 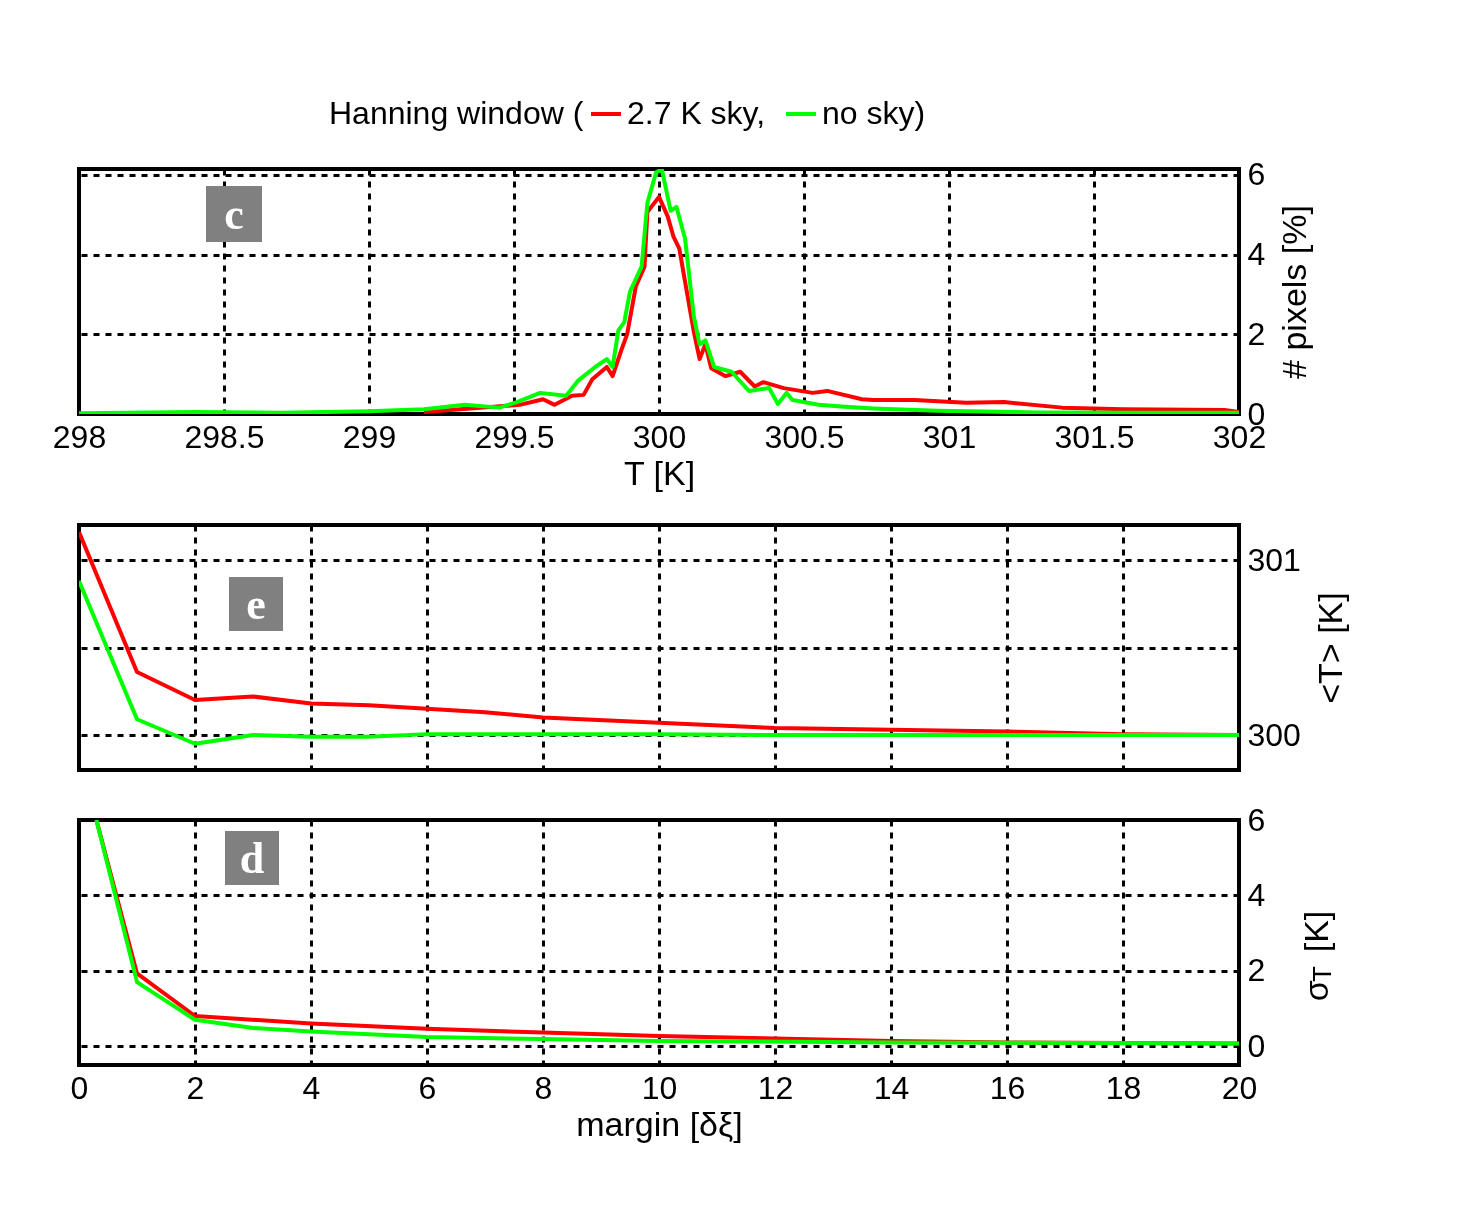 What do you see at coordinates (195, 1087) in the screenshot?
I see `x-tick-label: 2` at bounding box center [195, 1087].